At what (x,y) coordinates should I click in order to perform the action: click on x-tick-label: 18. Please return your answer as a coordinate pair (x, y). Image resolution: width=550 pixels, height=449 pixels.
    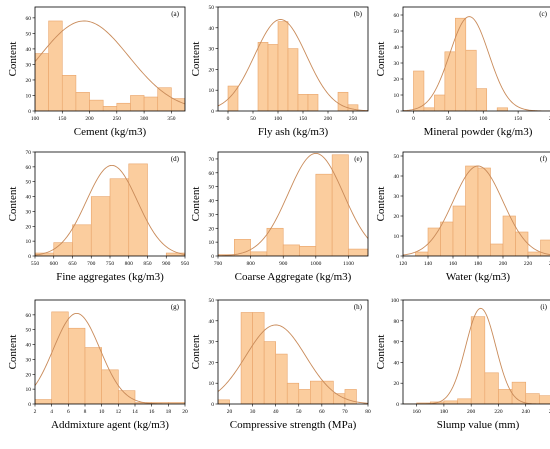
    Looking at the image, I should click on (169, 412).